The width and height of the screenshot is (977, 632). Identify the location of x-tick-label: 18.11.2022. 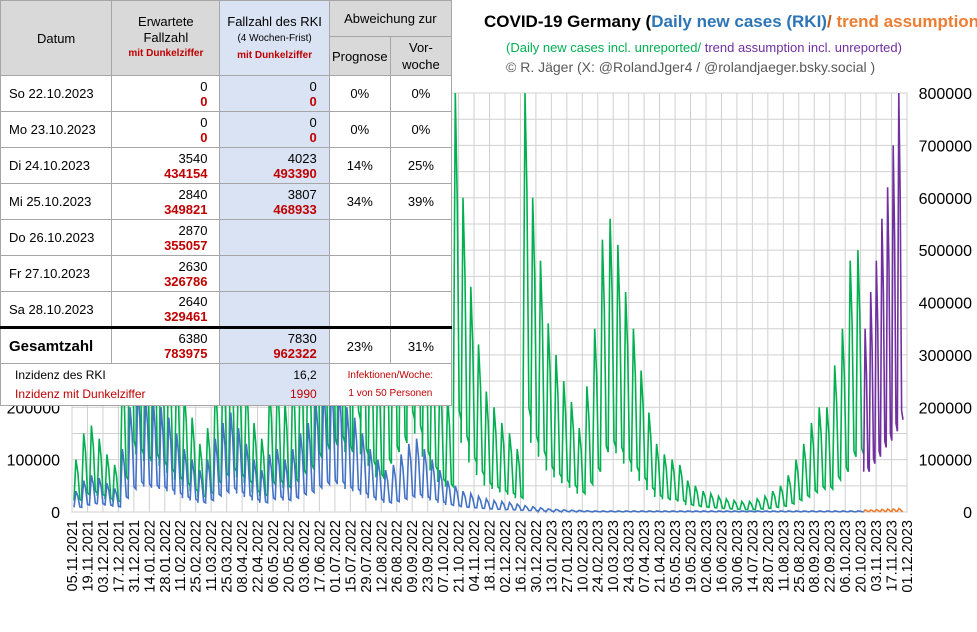
(491, 556).